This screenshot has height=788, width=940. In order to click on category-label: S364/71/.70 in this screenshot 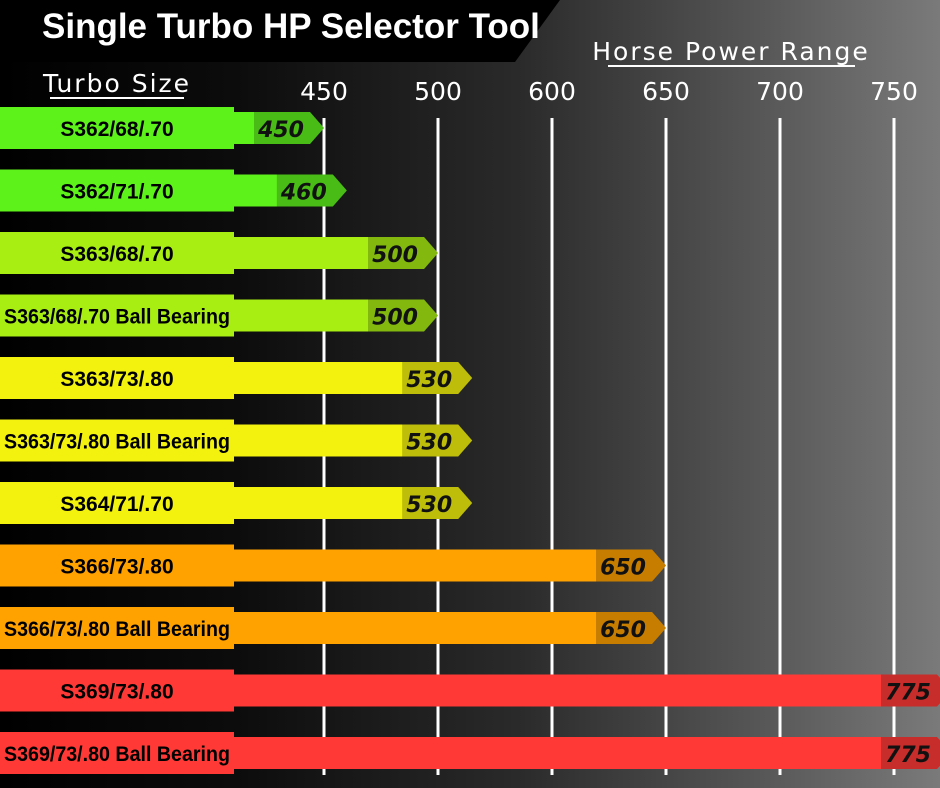, I will do `click(116, 504)`.